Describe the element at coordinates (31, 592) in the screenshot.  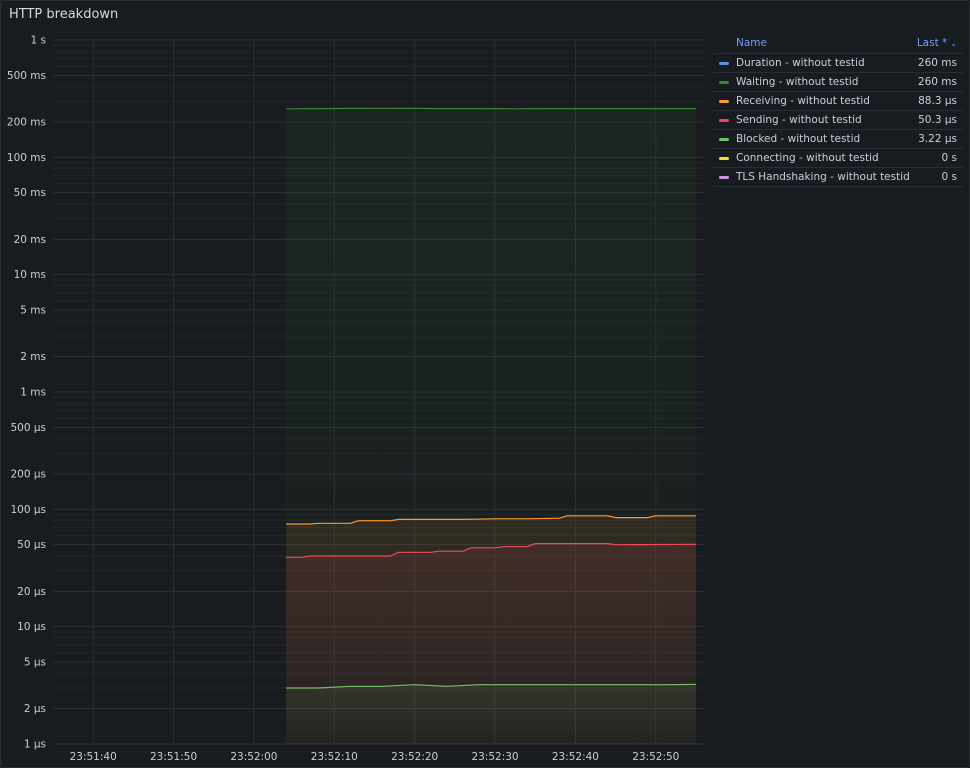
I see `y-tick-label: 20 µs` at that location.